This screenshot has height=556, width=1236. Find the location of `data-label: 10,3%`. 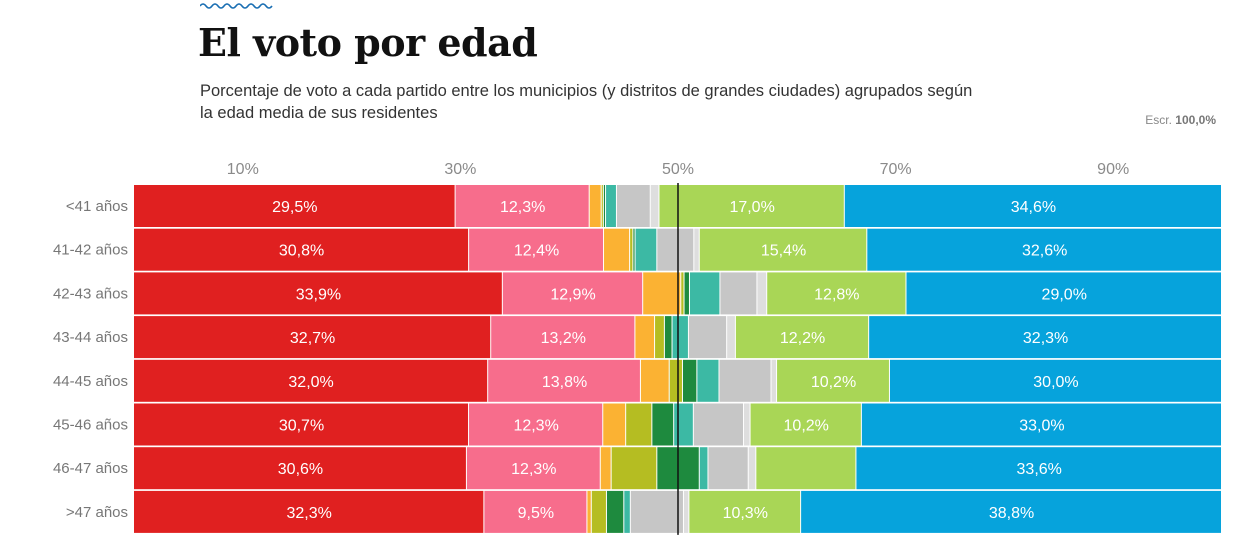

data-label: 10,3% is located at coordinates (745, 513).